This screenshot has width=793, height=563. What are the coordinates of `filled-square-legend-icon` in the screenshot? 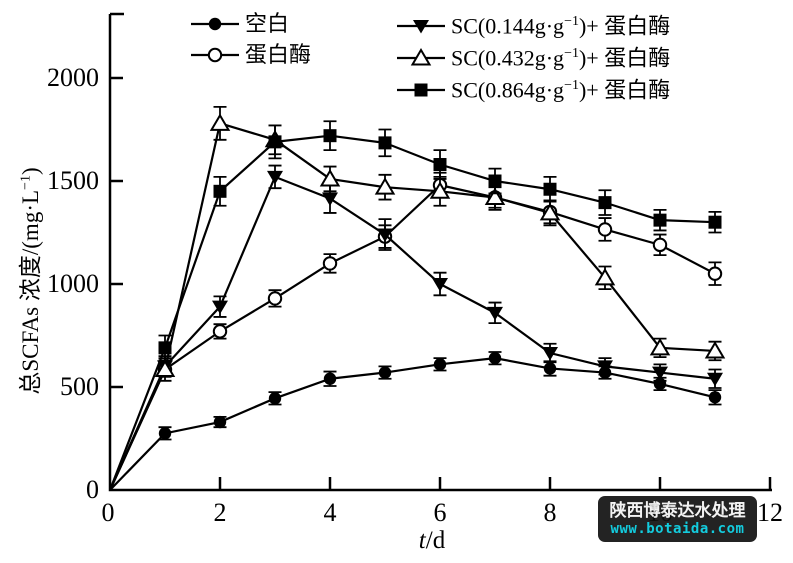 It's located at (421, 90).